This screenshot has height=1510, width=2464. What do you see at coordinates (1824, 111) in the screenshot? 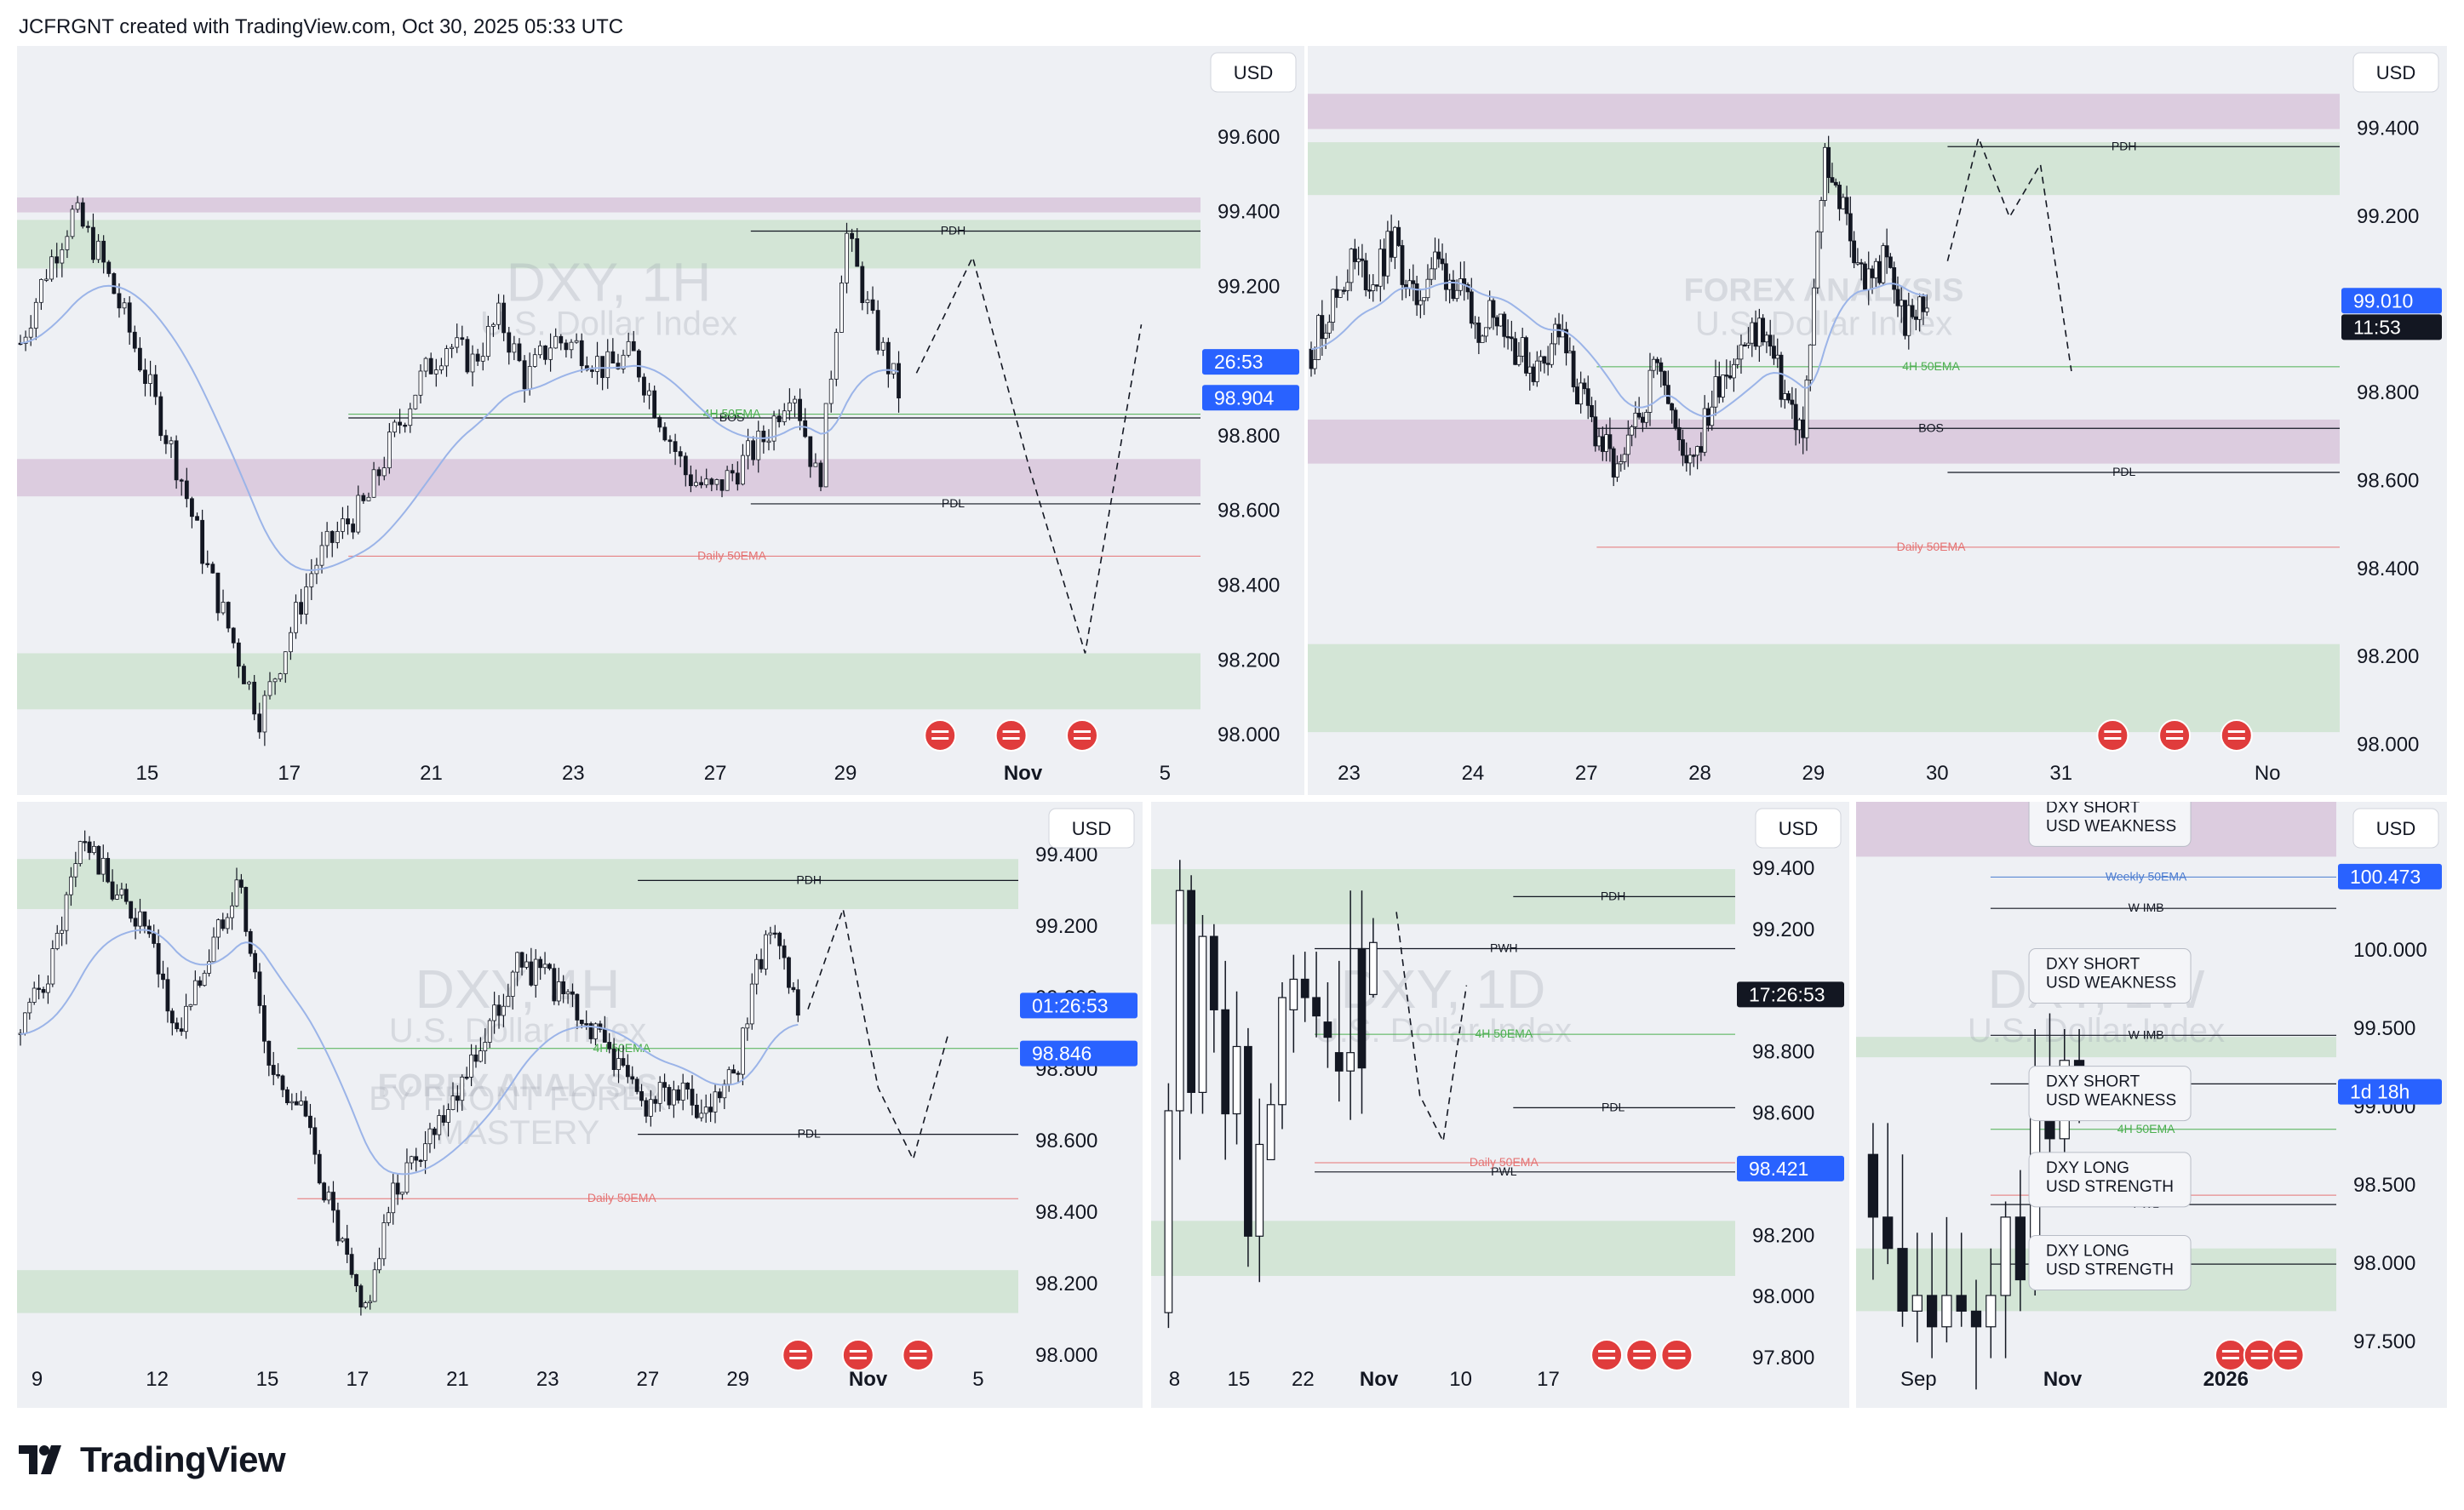
I see `supply-zone` at bounding box center [1824, 111].